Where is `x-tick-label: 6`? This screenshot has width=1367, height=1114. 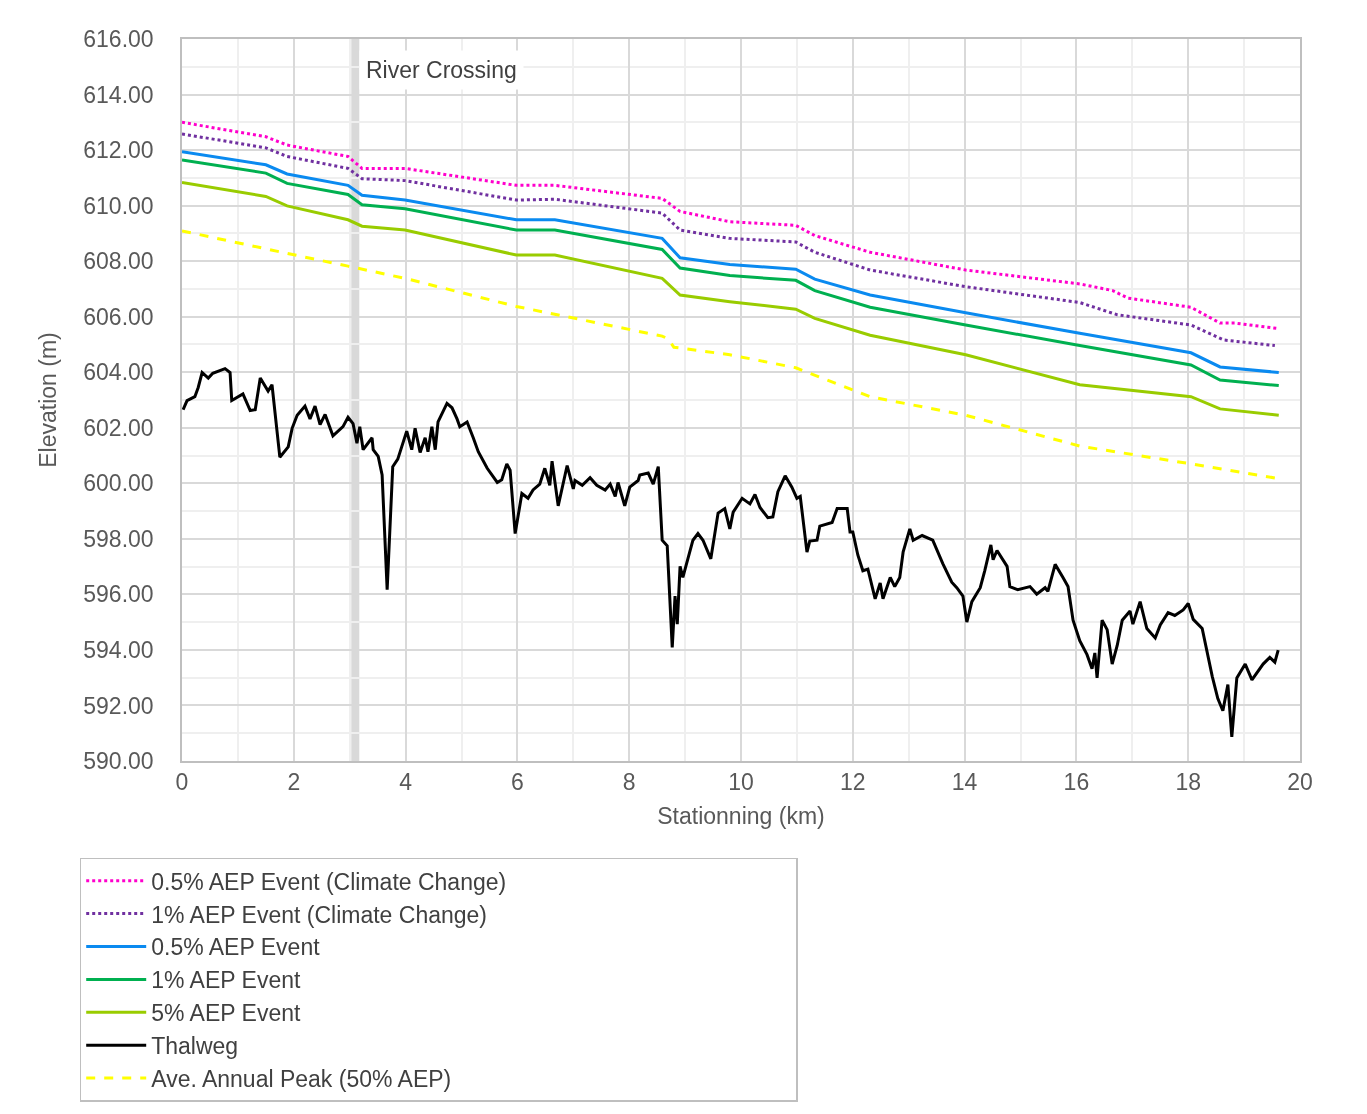 x-tick-label: 6 is located at coordinates (517, 782).